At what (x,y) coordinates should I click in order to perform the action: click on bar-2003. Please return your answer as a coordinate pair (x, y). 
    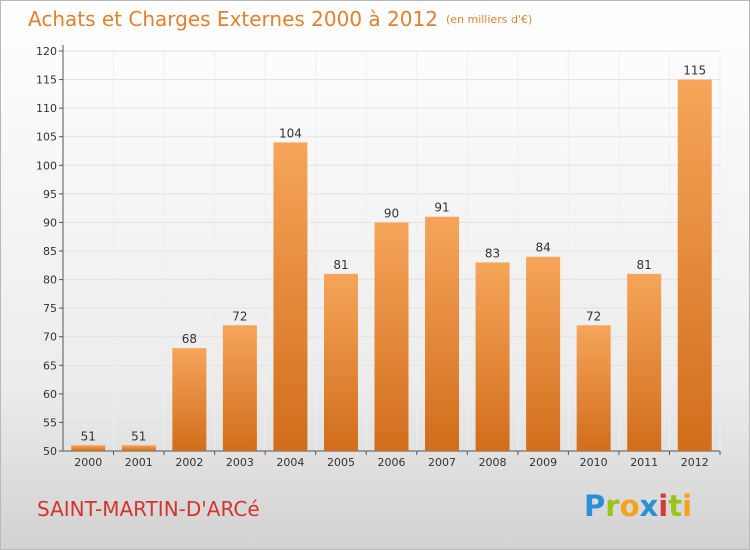
    Looking at the image, I should click on (239, 388).